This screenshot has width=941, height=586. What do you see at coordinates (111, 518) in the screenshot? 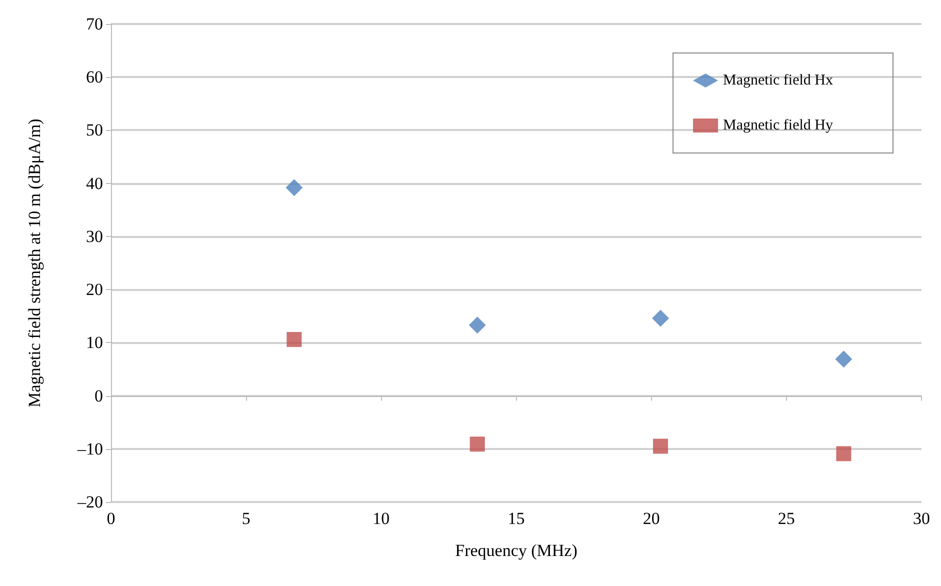
I see `x-tick-label: 0` at bounding box center [111, 518].